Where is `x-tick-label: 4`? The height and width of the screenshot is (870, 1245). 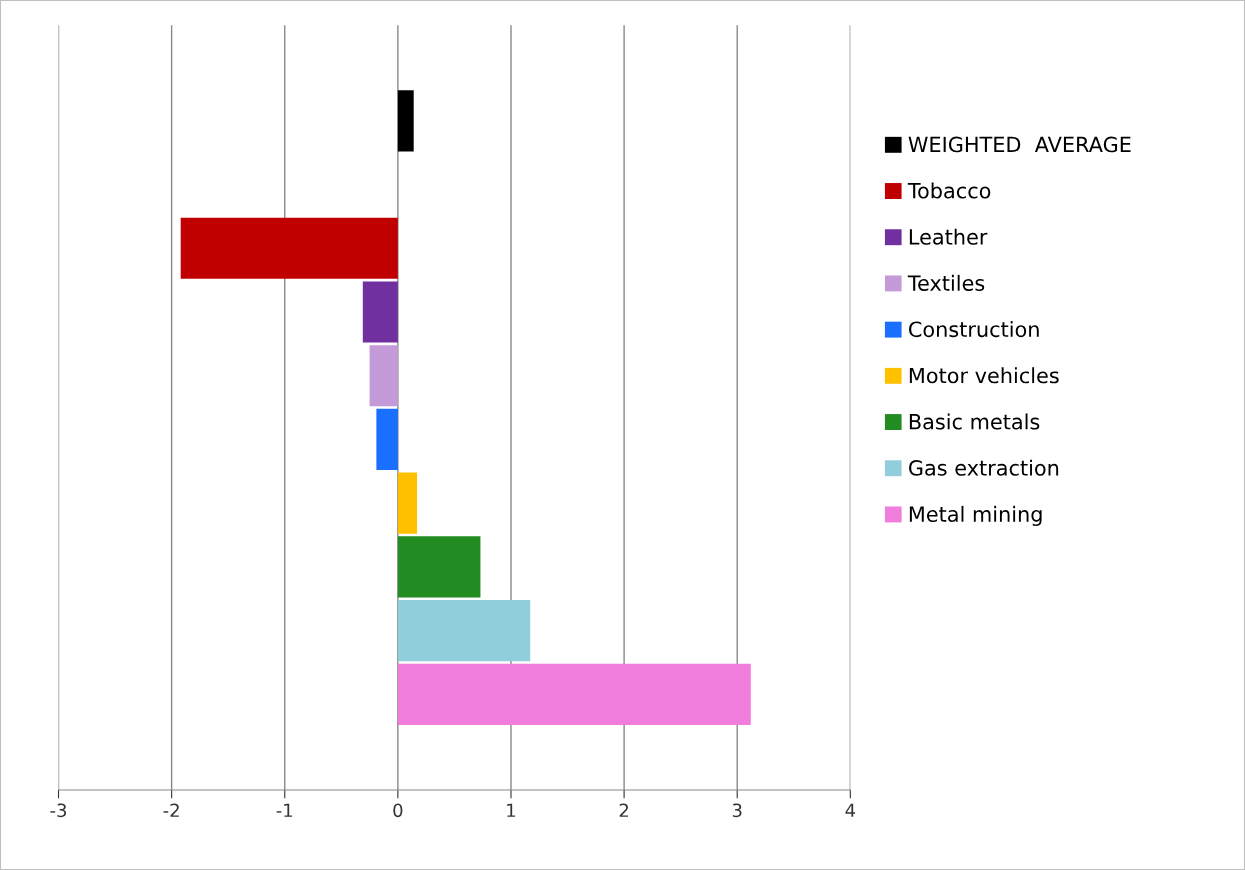 x-tick-label: 4 is located at coordinates (850, 810).